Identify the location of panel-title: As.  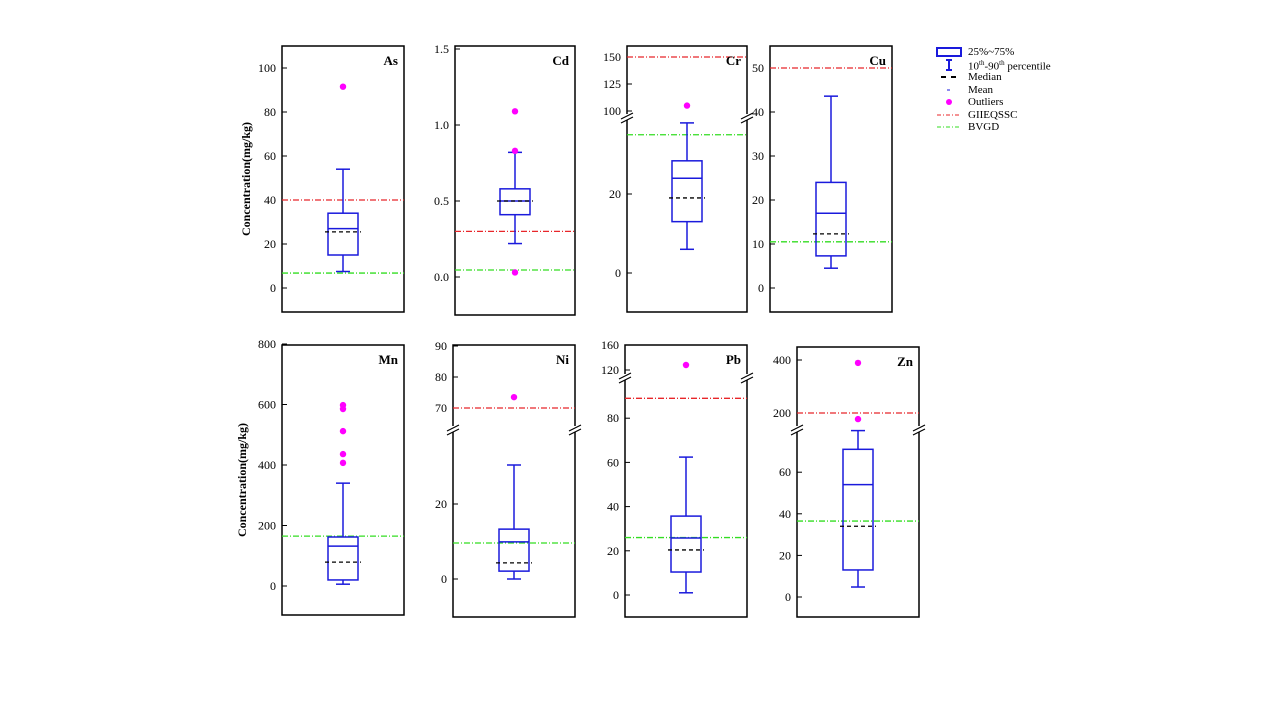
(391, 60).